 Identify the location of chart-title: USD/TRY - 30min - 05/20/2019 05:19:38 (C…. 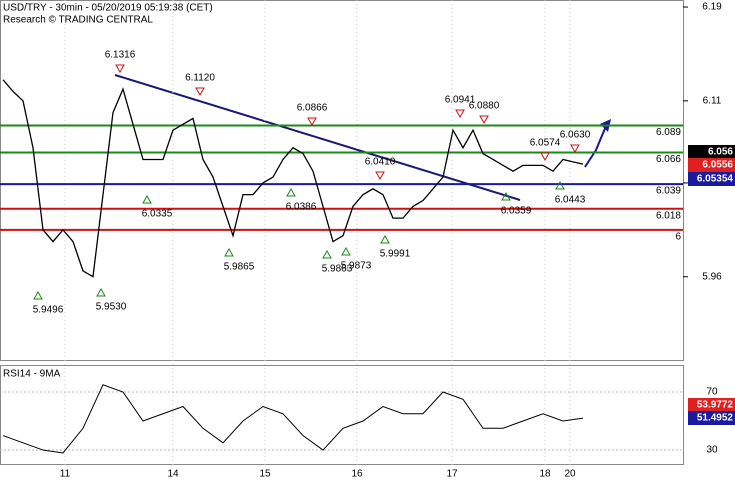
(108, 8).